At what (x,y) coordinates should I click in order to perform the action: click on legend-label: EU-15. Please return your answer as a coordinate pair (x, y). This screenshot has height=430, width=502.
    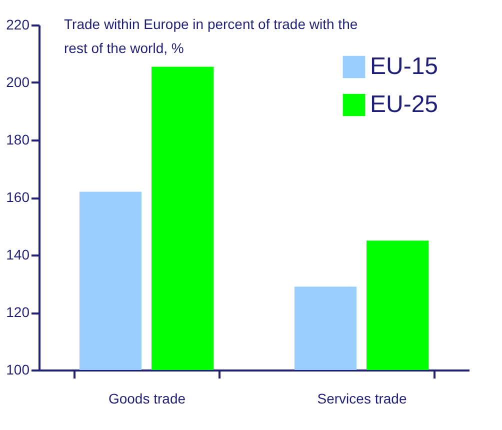
    Looking at the image, I should click on (404, 66).